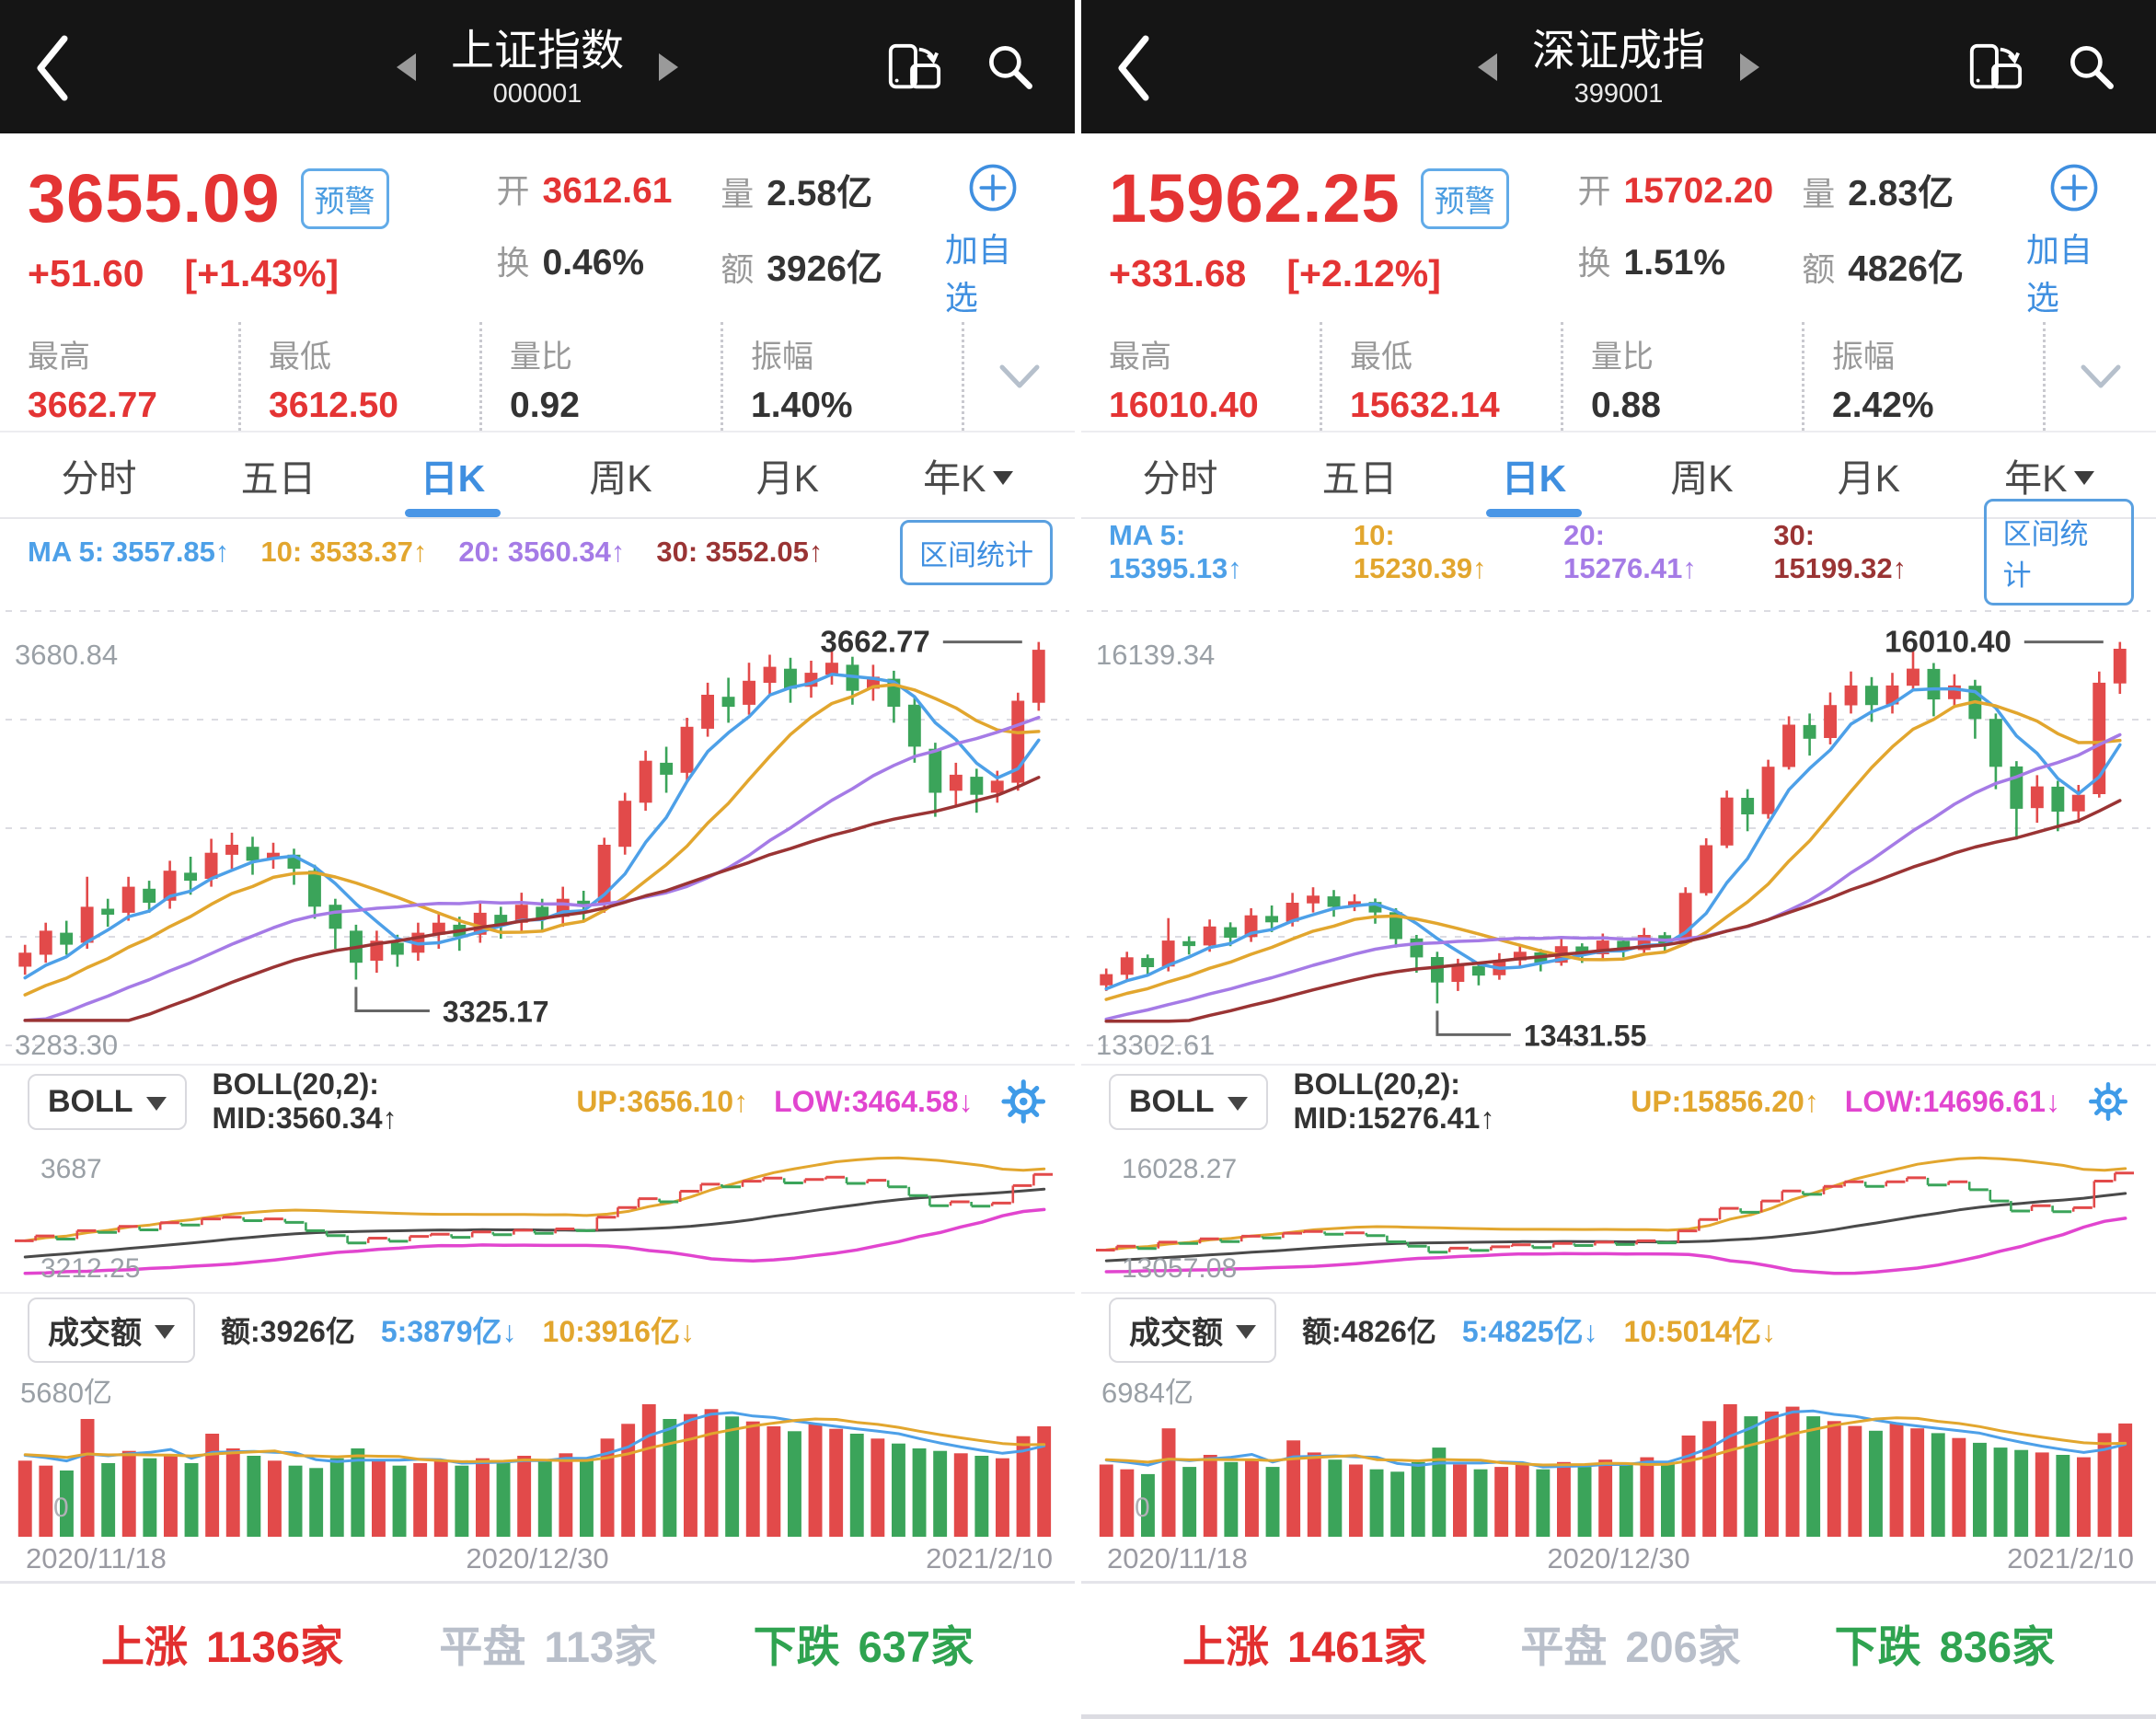  Describe the element at coordinates (1178, 273) in the screenshot. I see `price-change: +331.68` at that location.